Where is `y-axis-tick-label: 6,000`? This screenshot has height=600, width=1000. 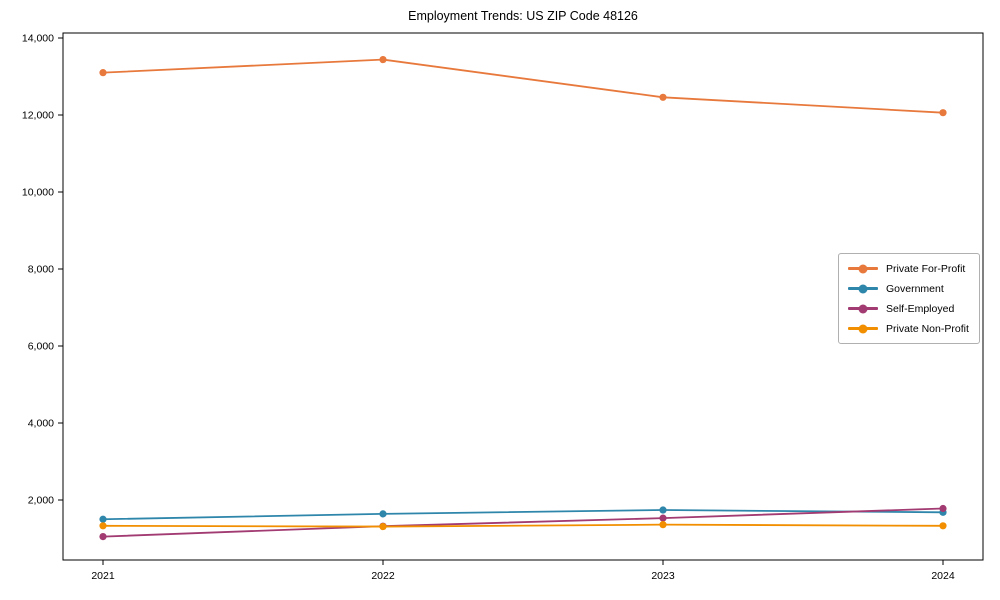
y-axis-tick-label: 6,000 is located at coordinates (41, 347).